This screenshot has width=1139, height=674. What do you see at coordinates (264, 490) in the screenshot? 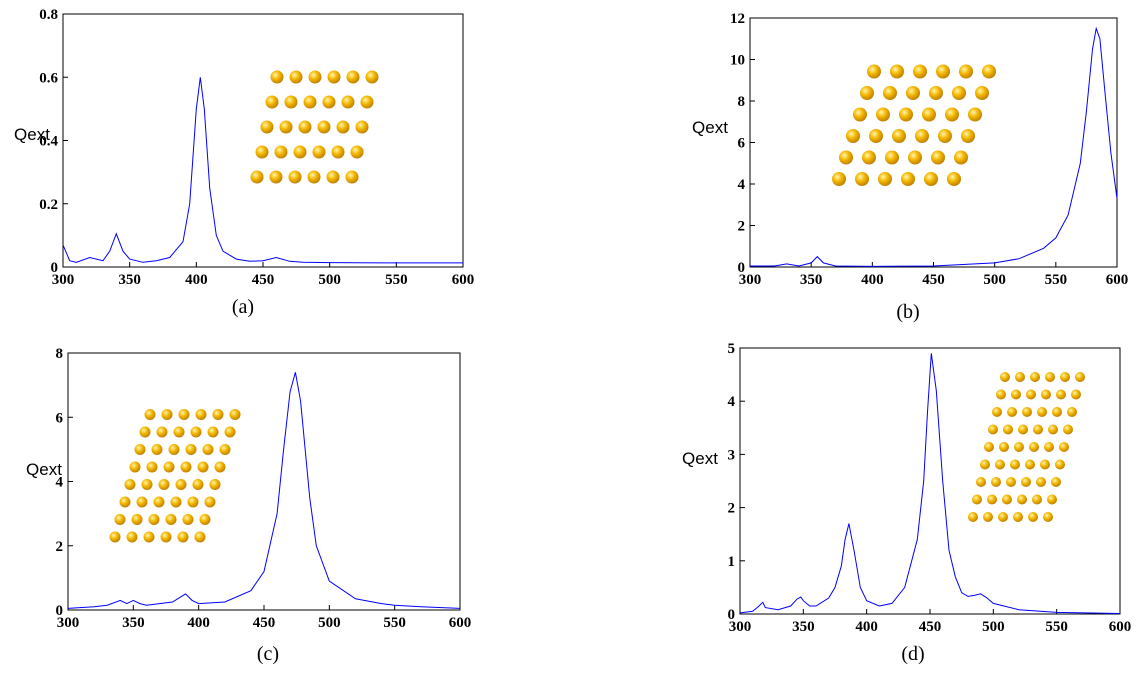
I see `spectrum-line` at bounding box center [264, 490].